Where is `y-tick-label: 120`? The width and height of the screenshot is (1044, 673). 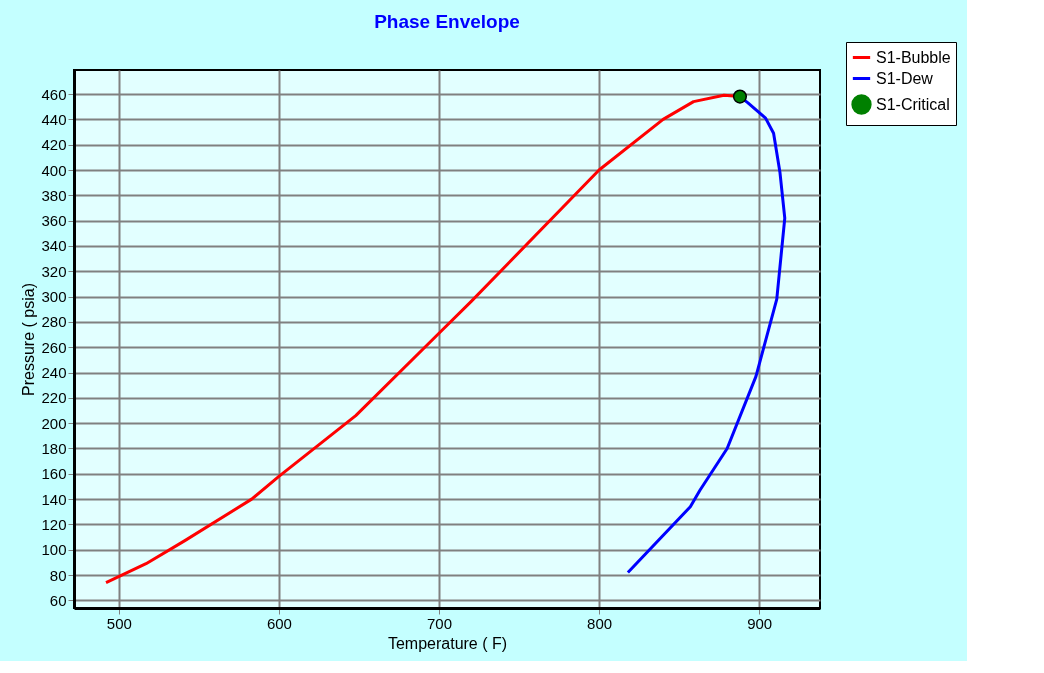 y-tick-label: 120 is located at coordinates (54, 524).